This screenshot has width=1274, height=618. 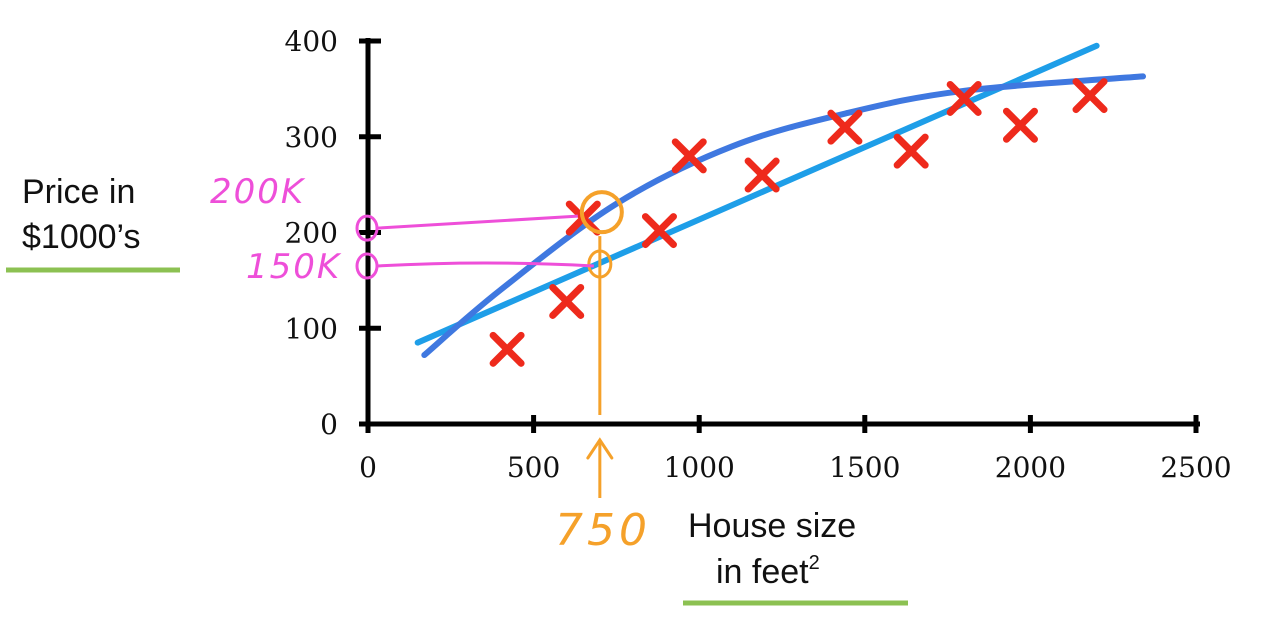 What do you see at coordinates (78, 192) in the screenshot?
I see `y-axis-title-line-1: Price in` at bounding box center [78, 192].